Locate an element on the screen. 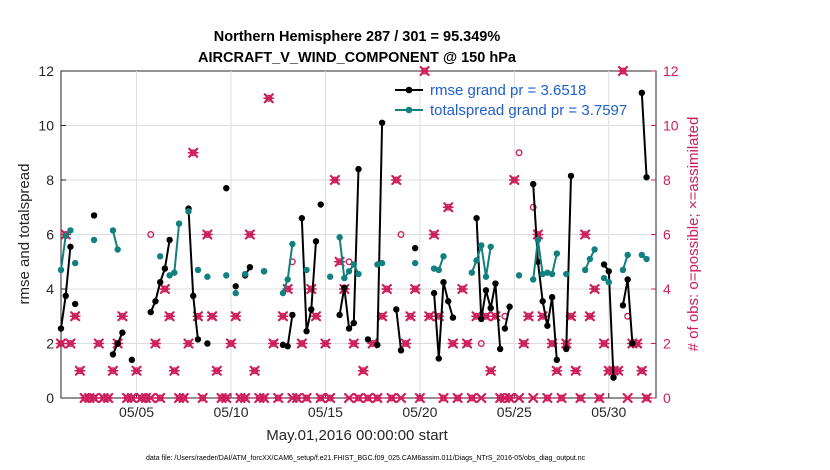 The image size is (830, 470). x-tick-label-0: 05/05 is located at coordinates (136, 412).